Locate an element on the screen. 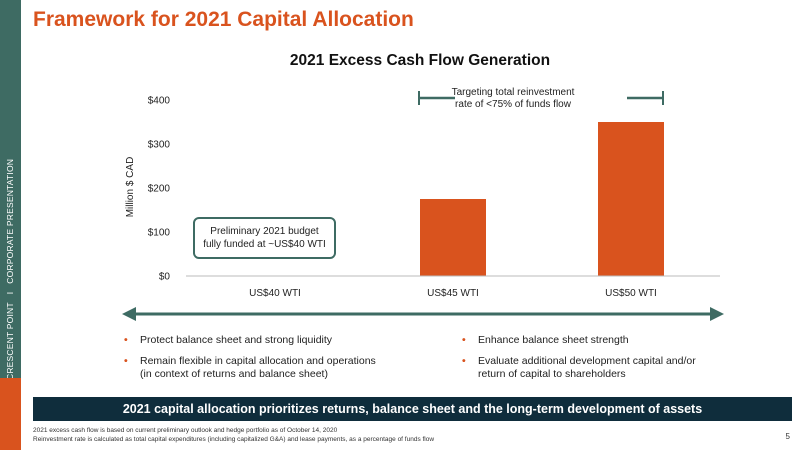  x-tick-label: US$40 WTI is located at coordinates (275, 293).